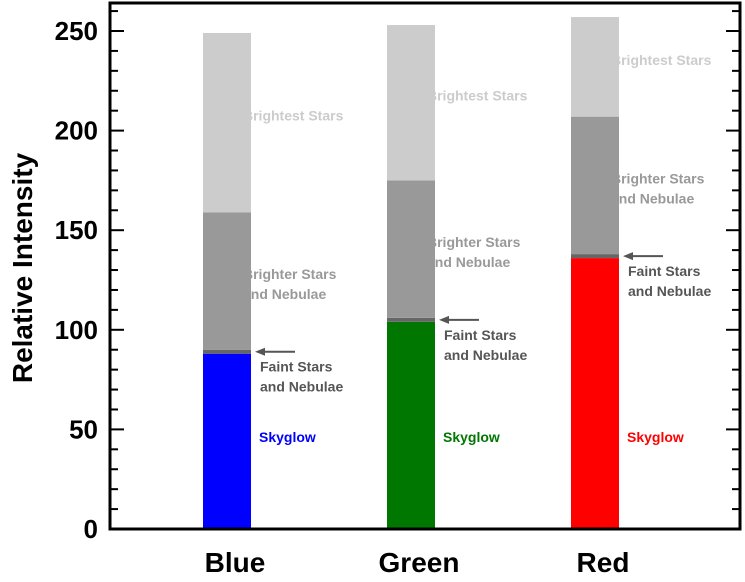  Describe the element at coordinates (76, 230) in the screenshot. I see `y-tick-label: 150` at that location.